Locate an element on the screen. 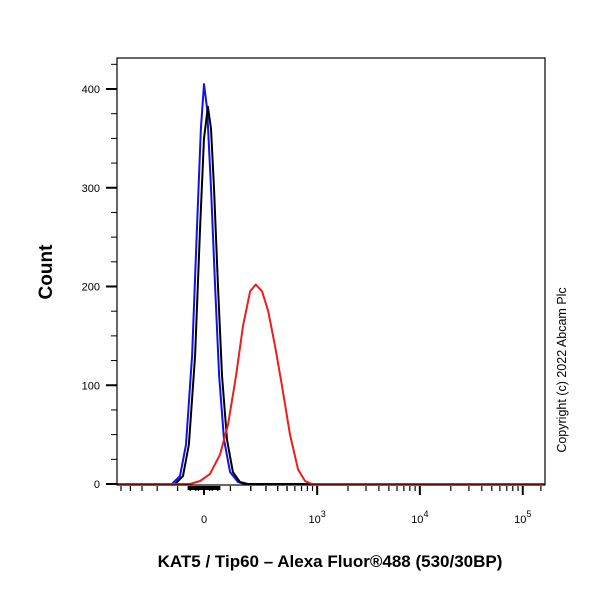 The image size is (600, 600). x-tick-label: 0 is located at coordinates (204, 520).